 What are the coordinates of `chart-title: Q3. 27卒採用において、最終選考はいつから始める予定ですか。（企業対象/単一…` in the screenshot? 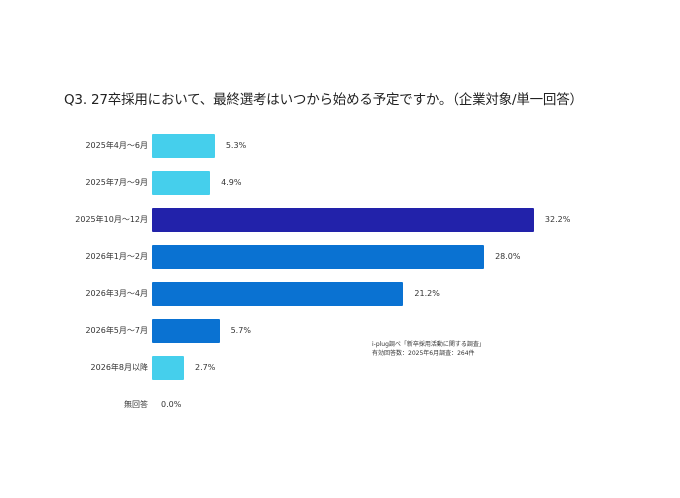 It's located at (323, 100).